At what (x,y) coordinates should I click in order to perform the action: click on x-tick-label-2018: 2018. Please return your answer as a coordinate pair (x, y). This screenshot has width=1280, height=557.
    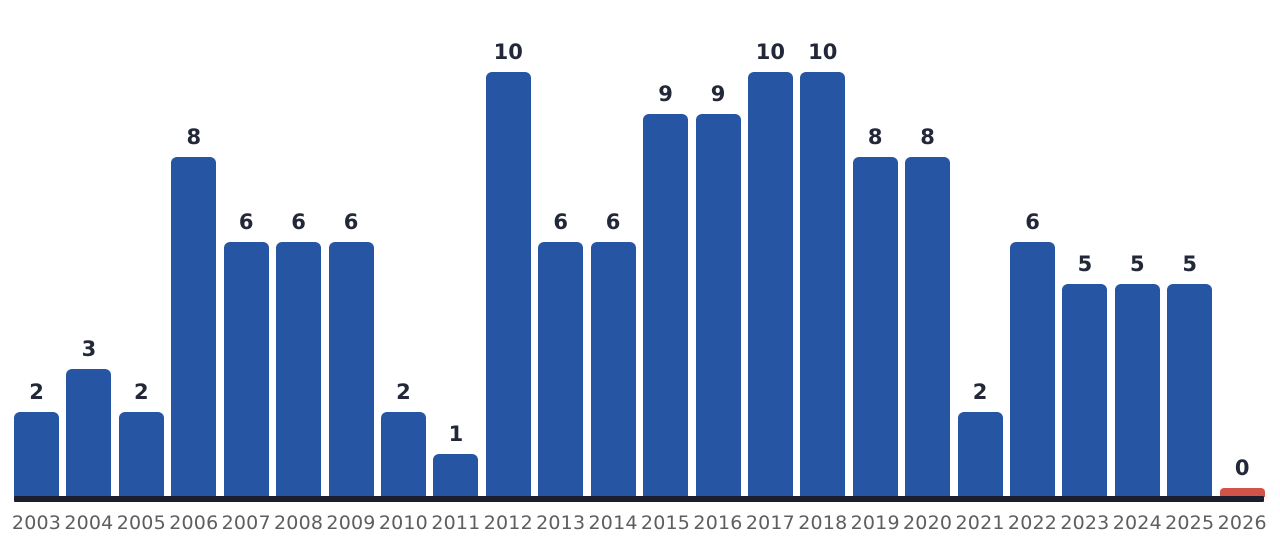
    Looking at the image, I should click on (823, 523).